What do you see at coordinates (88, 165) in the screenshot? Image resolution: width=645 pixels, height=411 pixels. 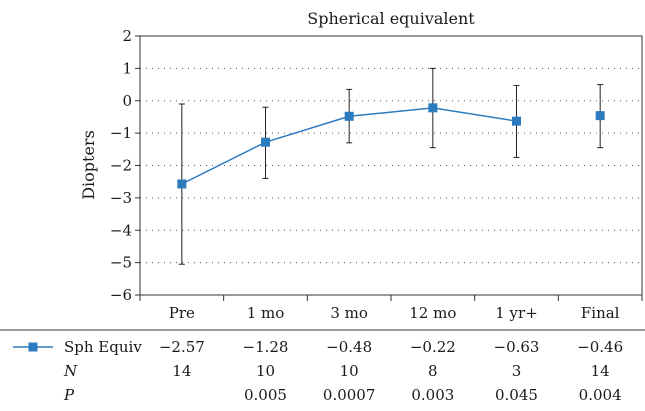 I see `y-axis-label: Diopters` at bounding box center [88, 165].